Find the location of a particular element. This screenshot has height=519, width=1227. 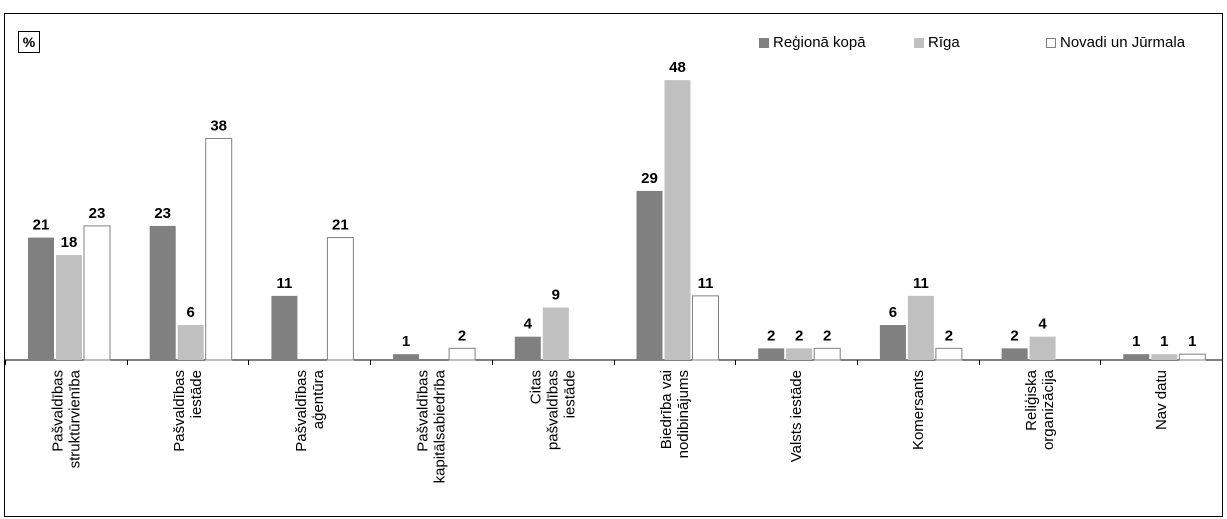

data-label: 48 is located at coordinates (677, 67).